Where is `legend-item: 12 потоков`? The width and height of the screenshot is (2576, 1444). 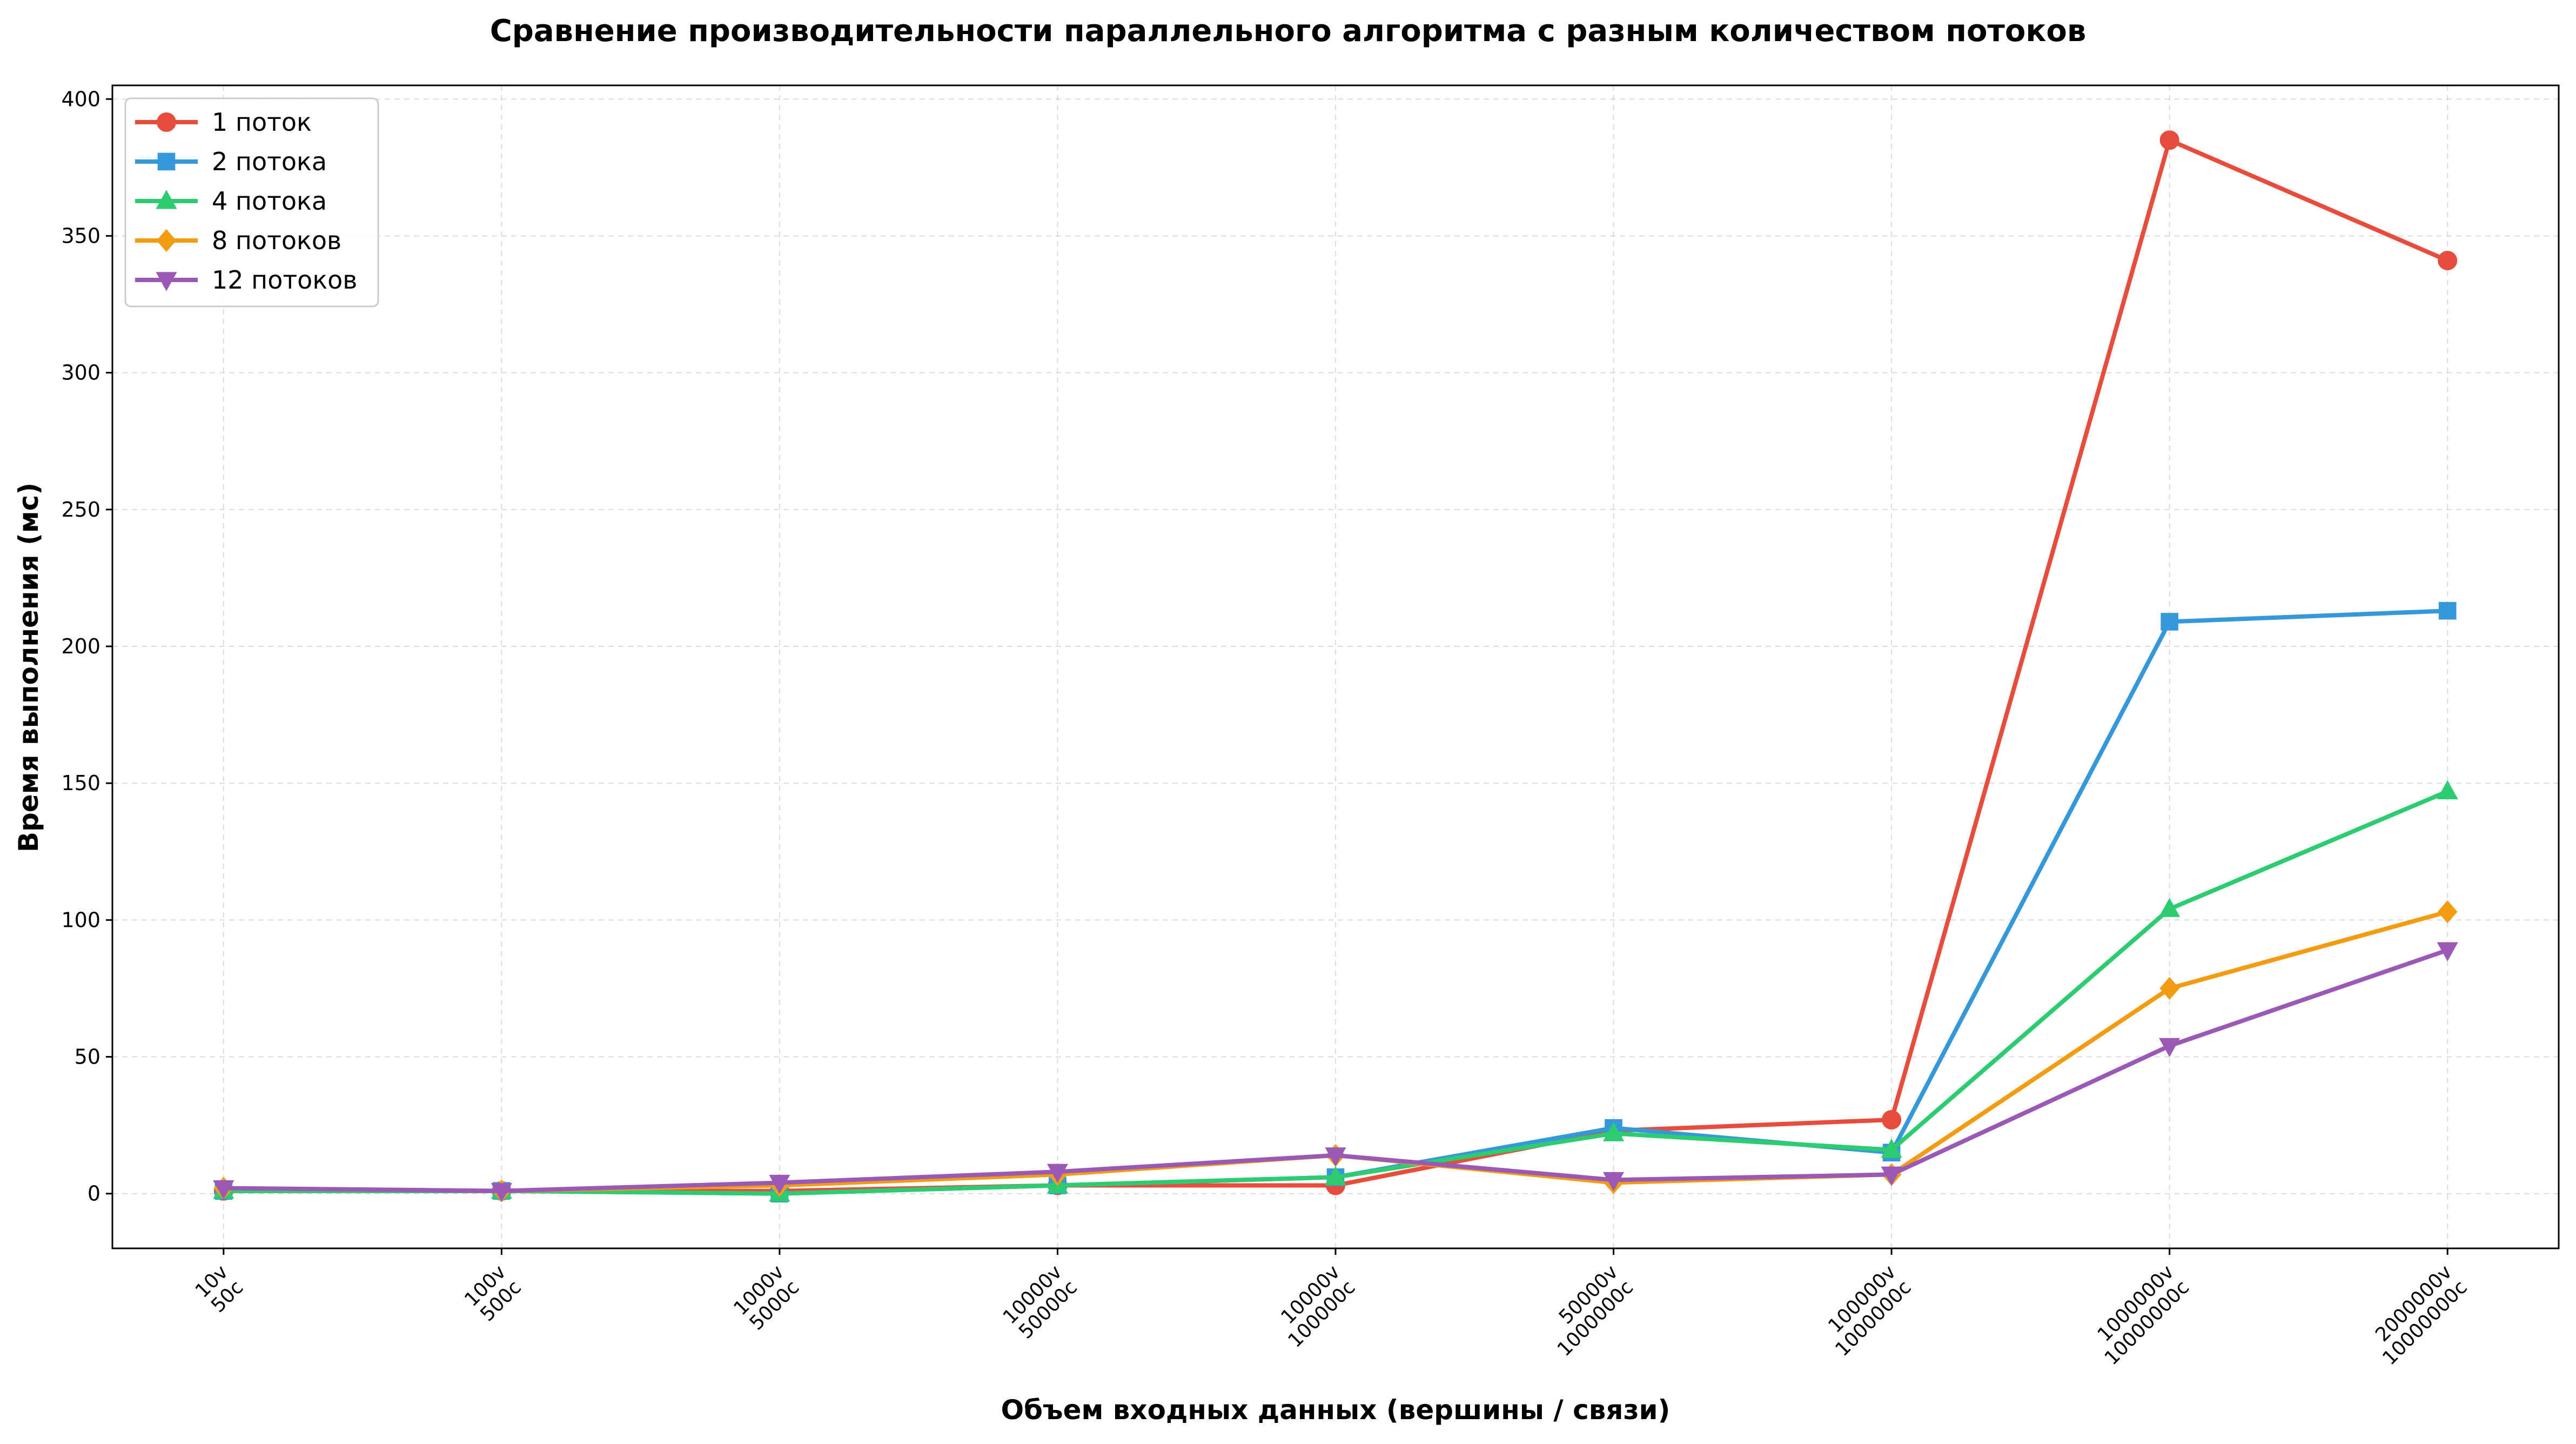
legend-item: 12 потоков is located at coordinates (246, 280).